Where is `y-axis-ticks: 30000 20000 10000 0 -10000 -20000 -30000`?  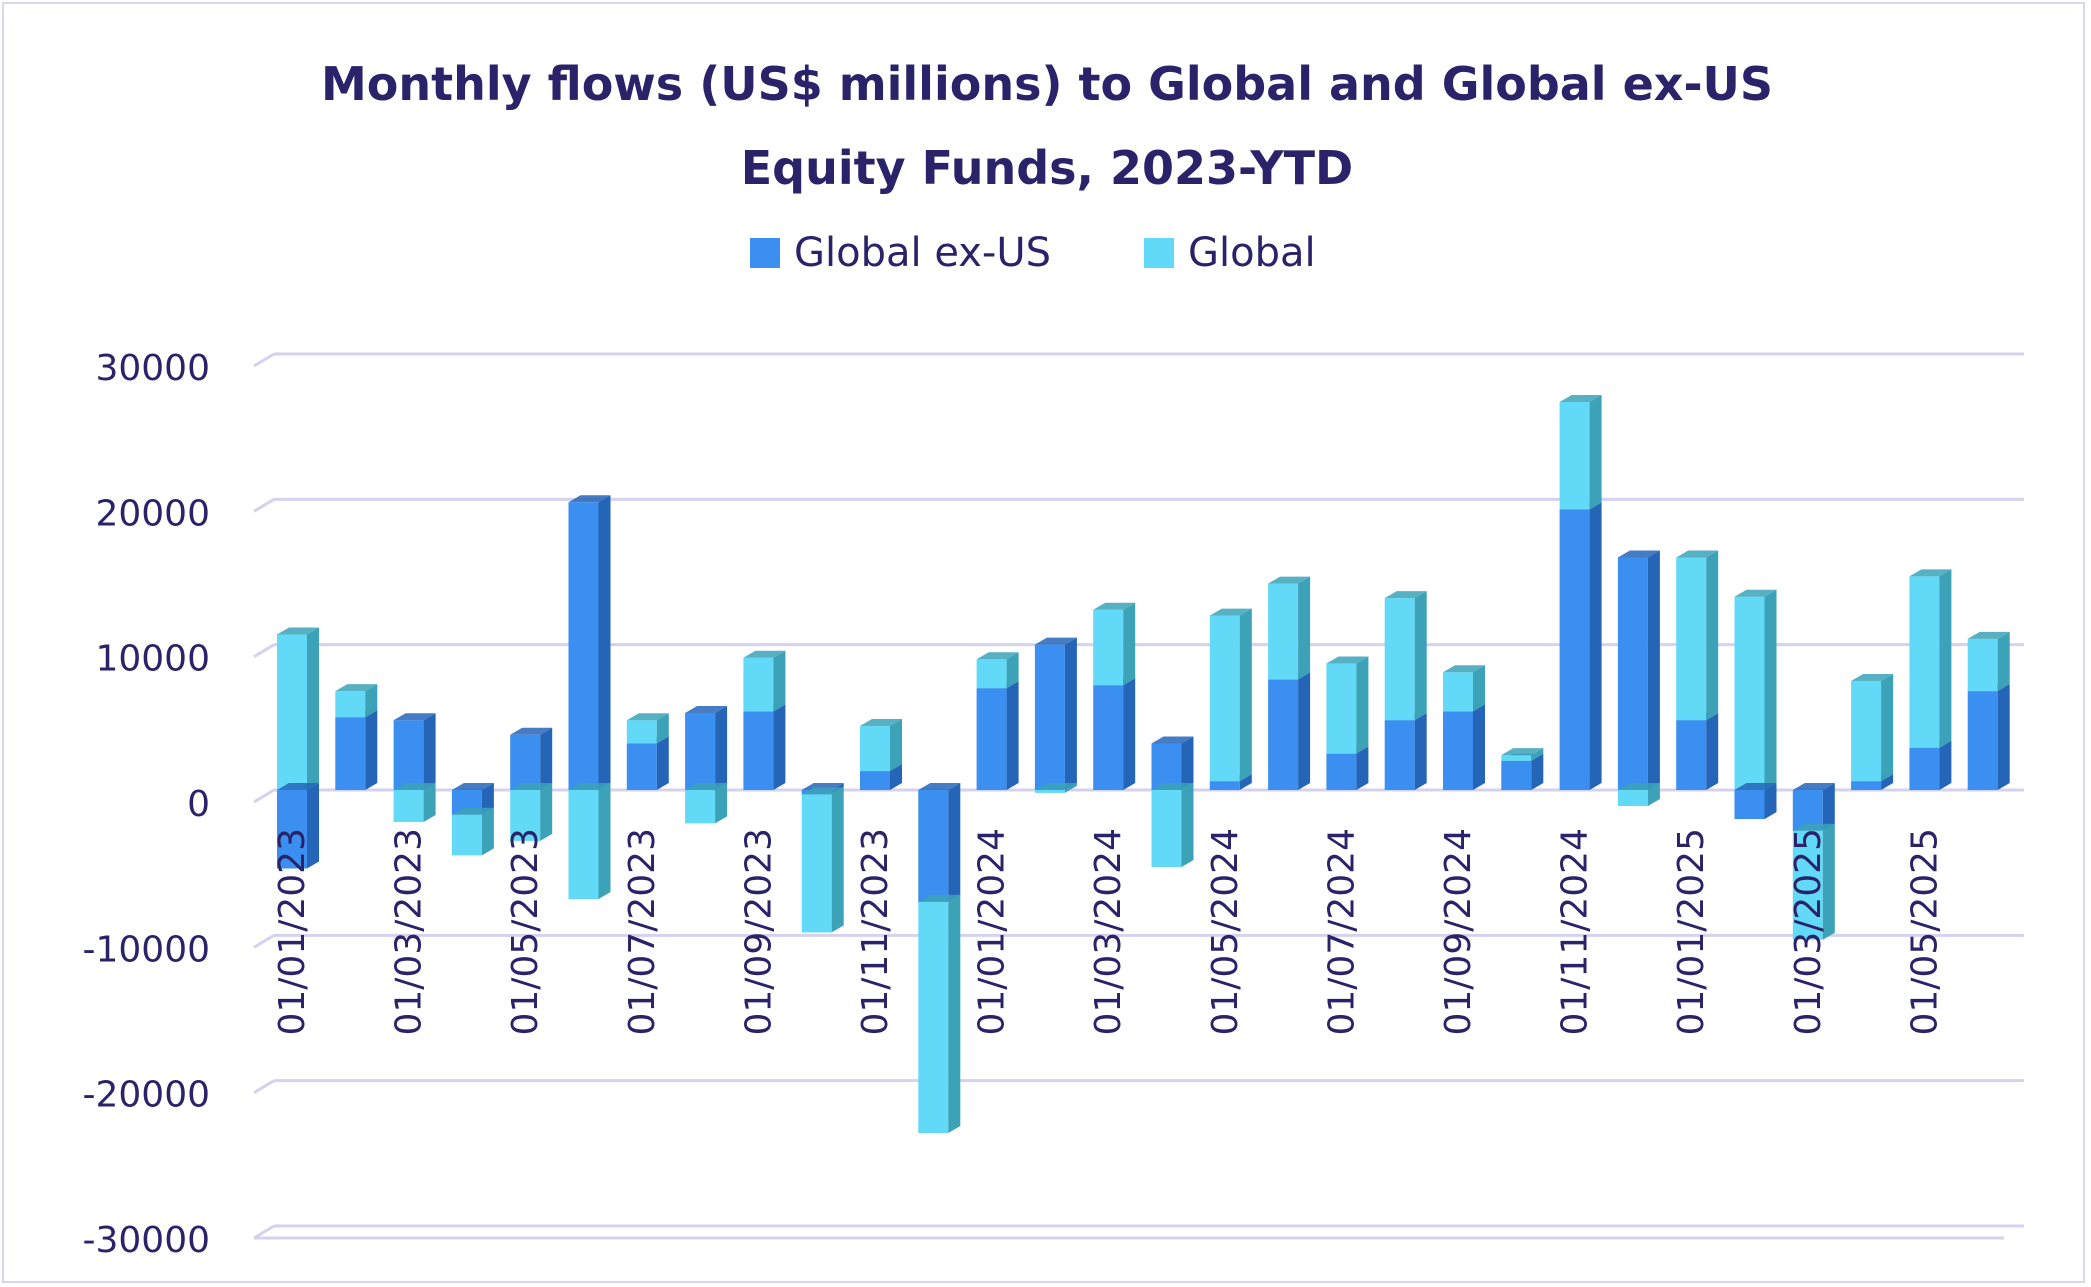 y-axis-ticks: 30000 20000 10000 0 -10000 -20000 -30000 is located at coordinates (146, 804).